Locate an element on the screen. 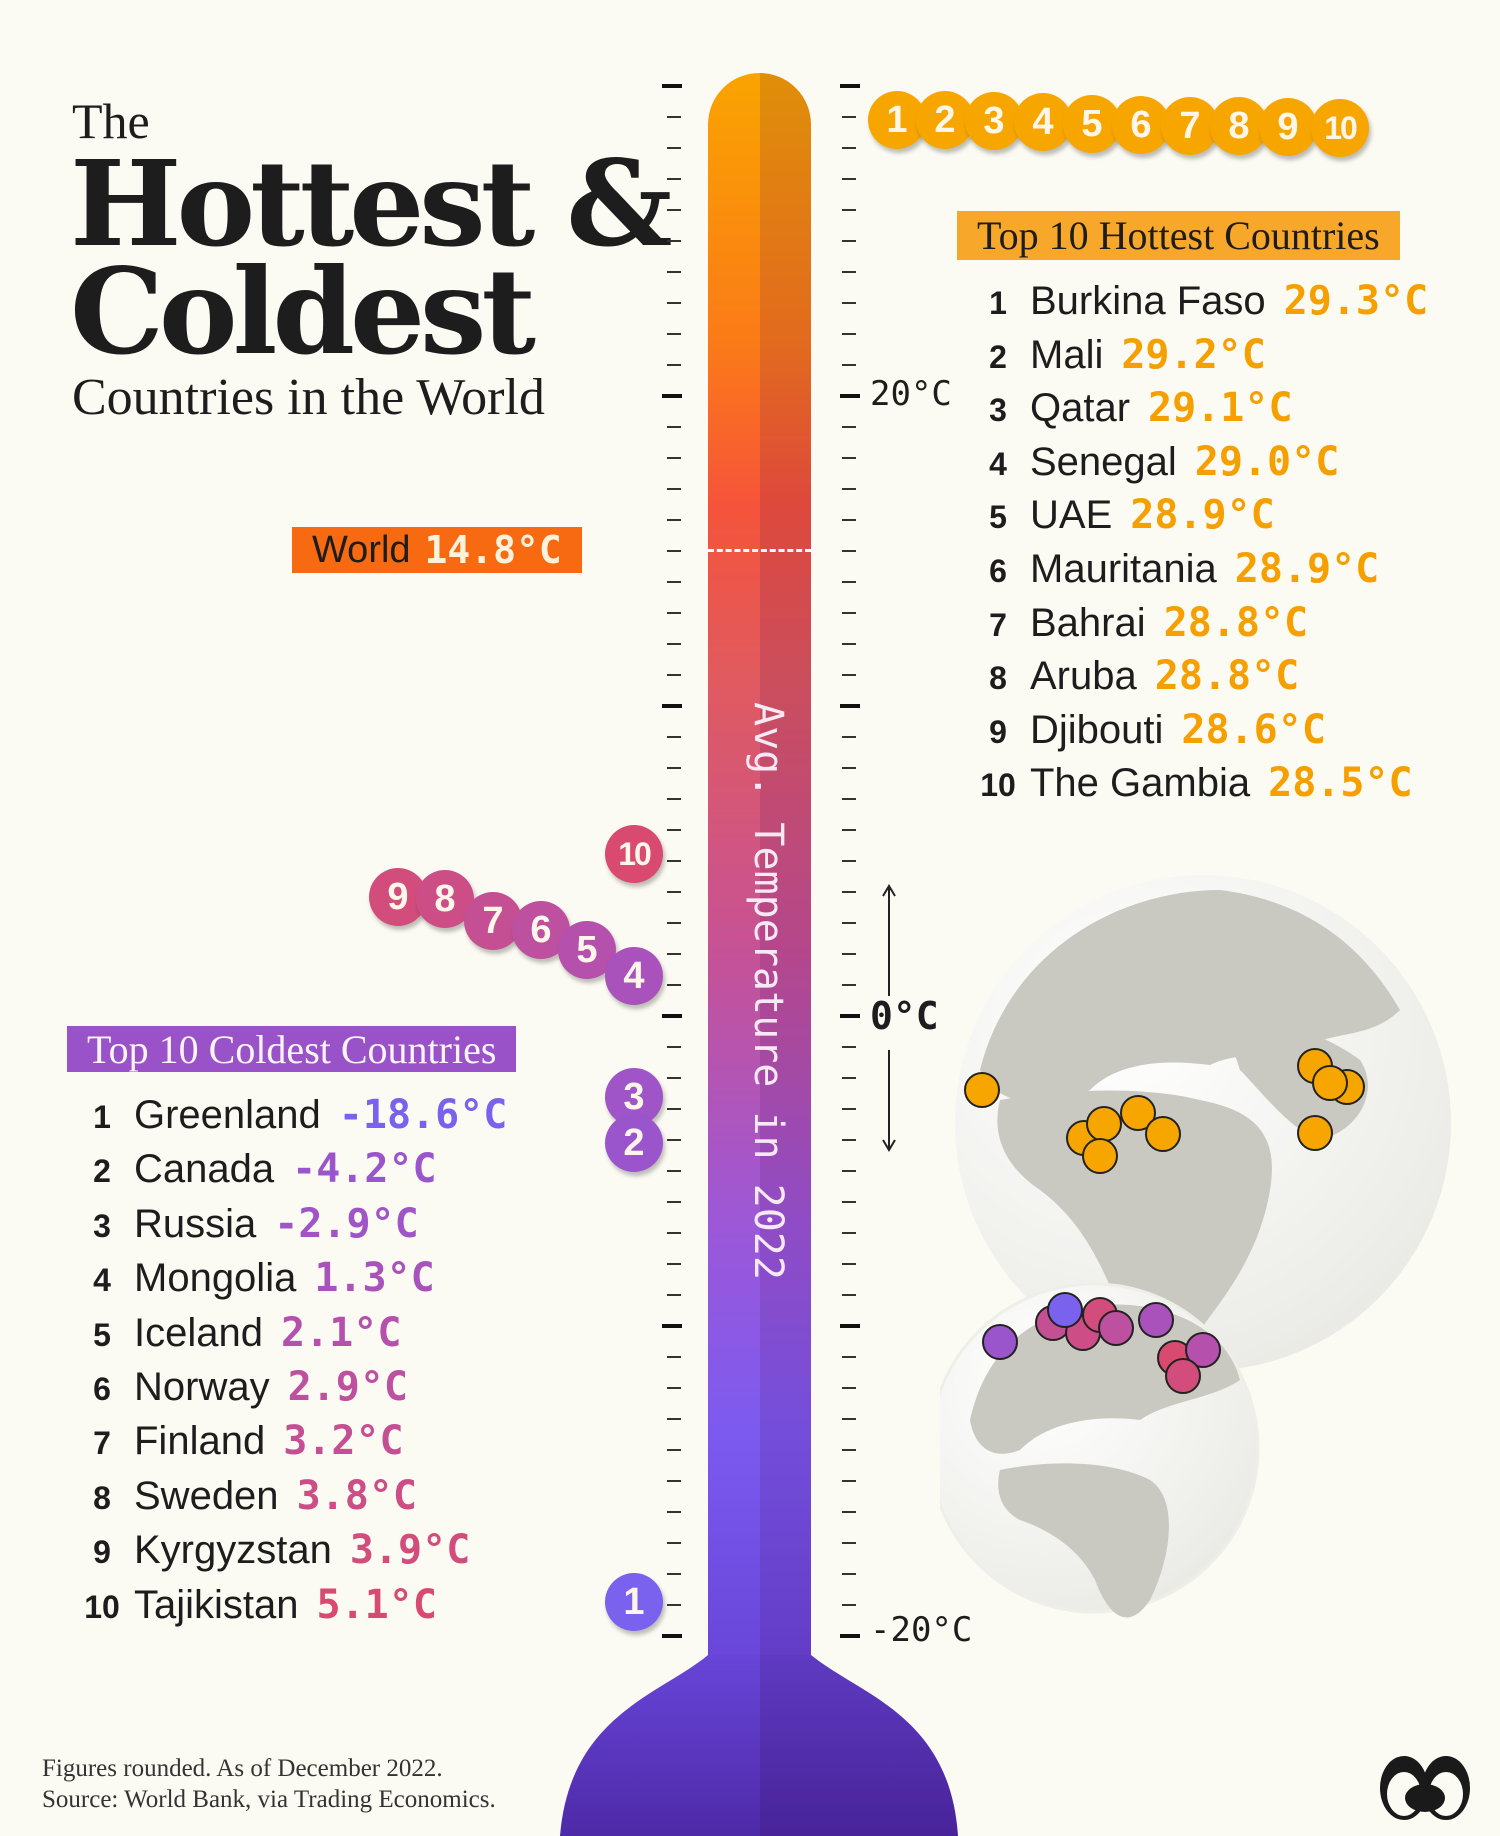 This screenshot has height=1836, width=1500. temperature-value: 29.3°C is located at coordinates (1356, 301).